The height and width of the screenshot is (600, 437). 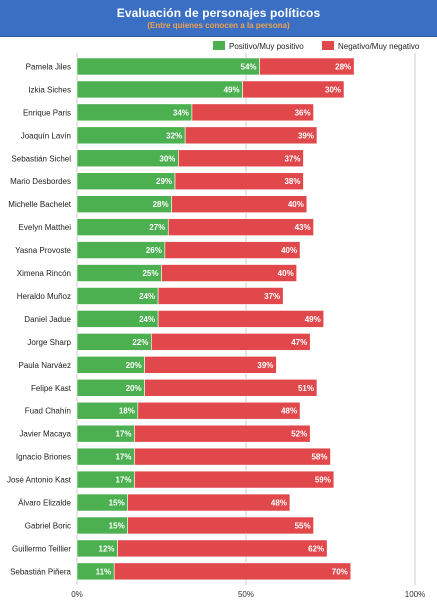 I want to click on legend-label: Negativo/Muy negativo, so click(x=379, y=46).